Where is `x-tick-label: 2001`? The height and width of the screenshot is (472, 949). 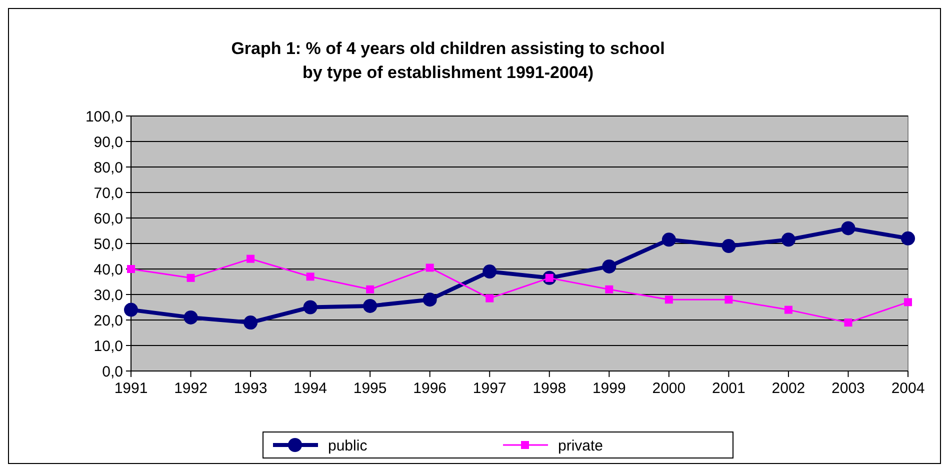 x-tick-label: 2001 is located at coordinates (729, 388).